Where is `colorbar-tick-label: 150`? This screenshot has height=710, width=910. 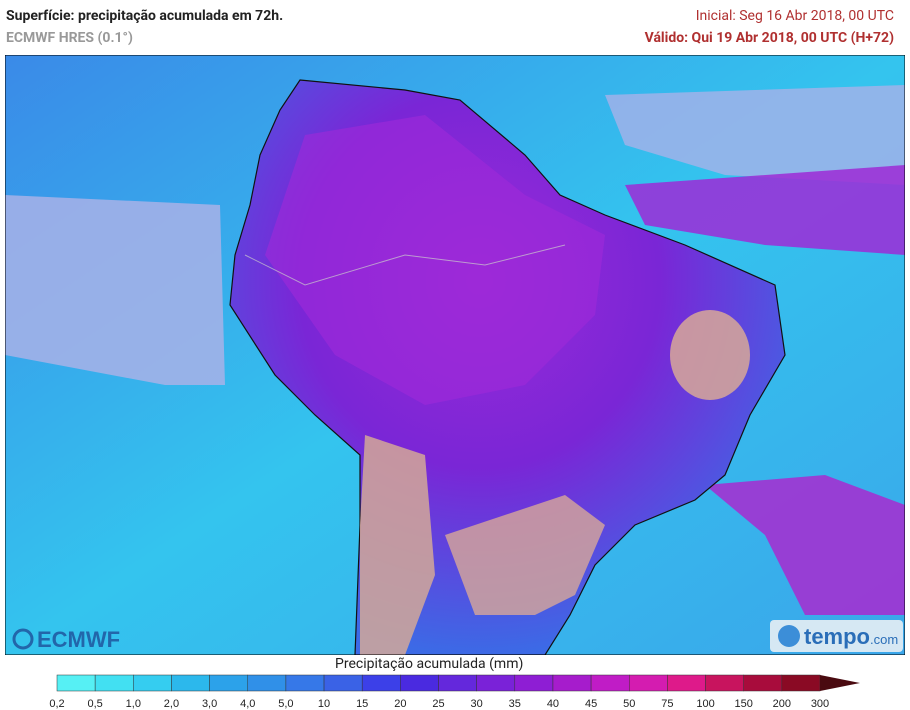
colorbar-tick-label: 150 is located at coordinates (744, 704).